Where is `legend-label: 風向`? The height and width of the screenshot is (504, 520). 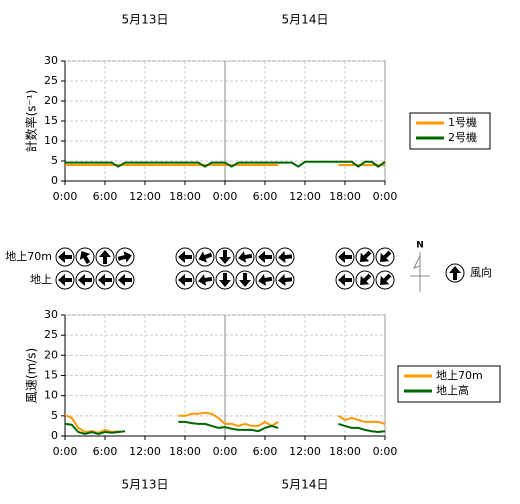 legend-label: 風向 is located at coordinates (481, 272).